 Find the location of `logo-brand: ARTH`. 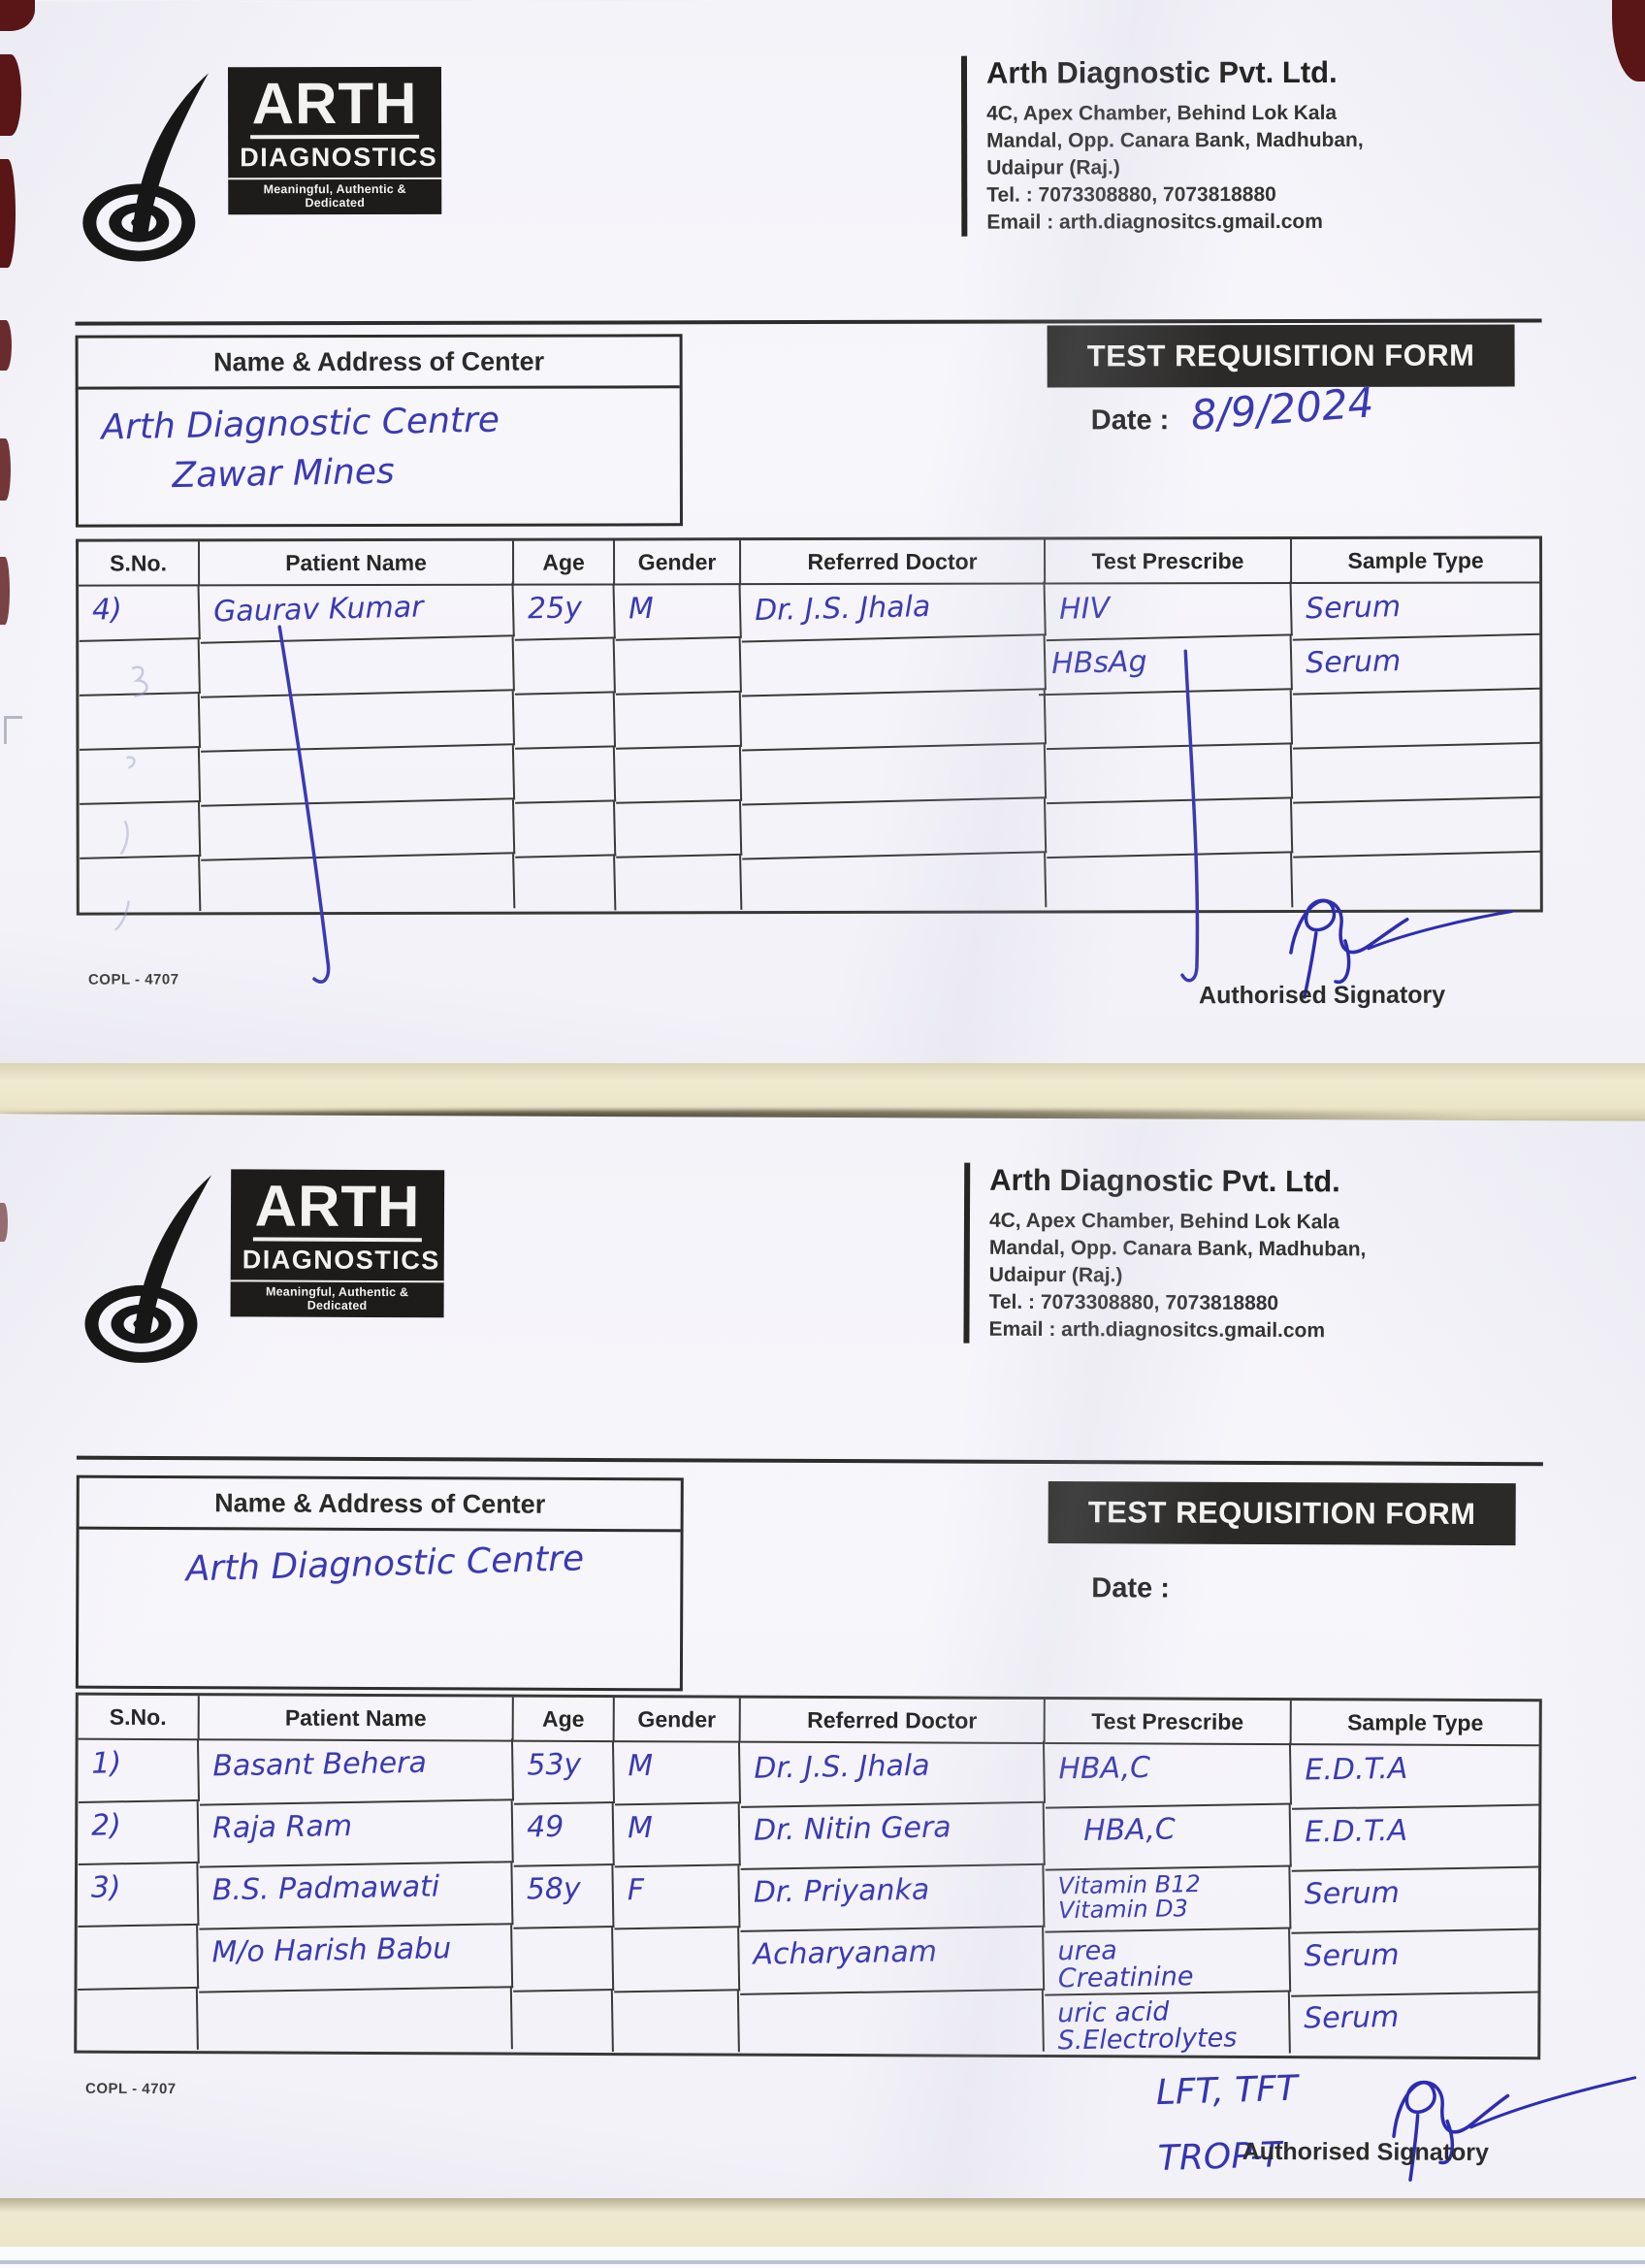

logo-brand: ARTH is located at coordinates (337, 1208).